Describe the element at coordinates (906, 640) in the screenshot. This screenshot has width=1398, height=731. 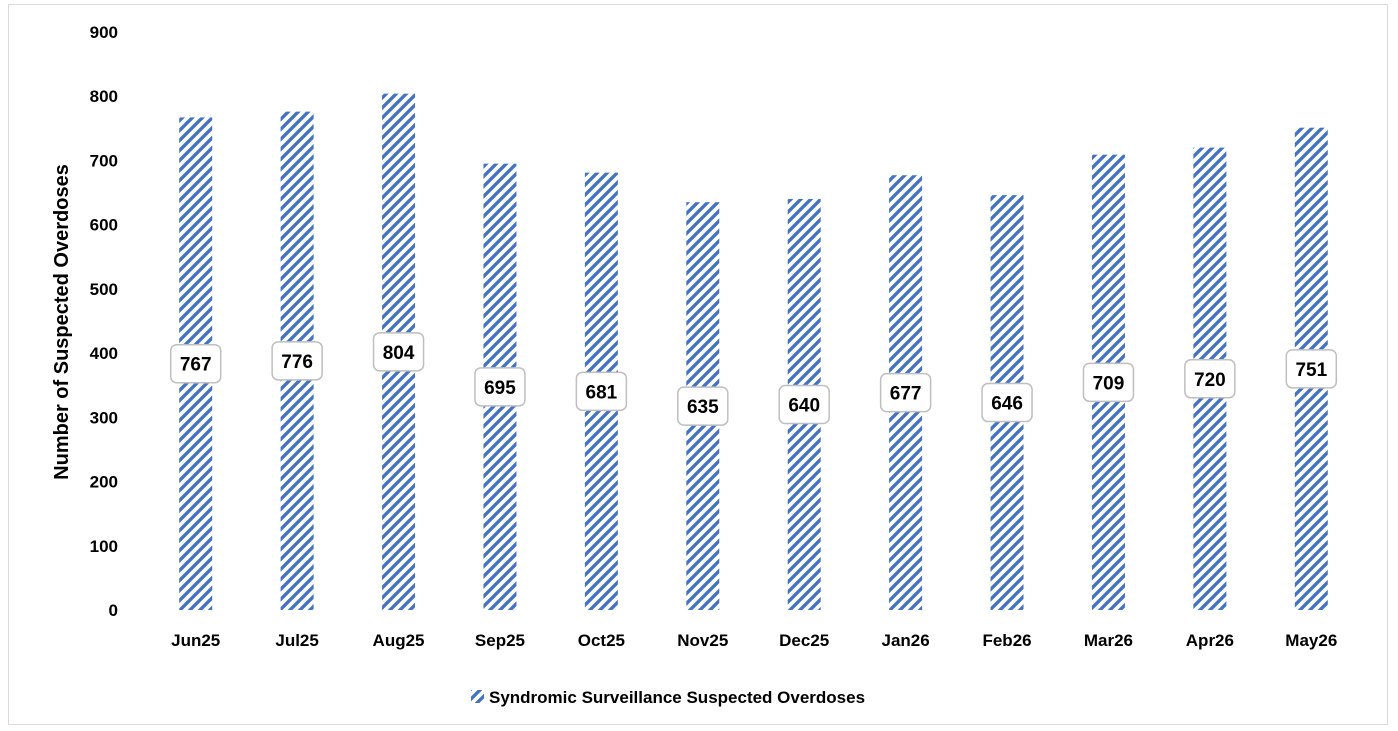
I see `x-tick-label: Jan26` at that location.